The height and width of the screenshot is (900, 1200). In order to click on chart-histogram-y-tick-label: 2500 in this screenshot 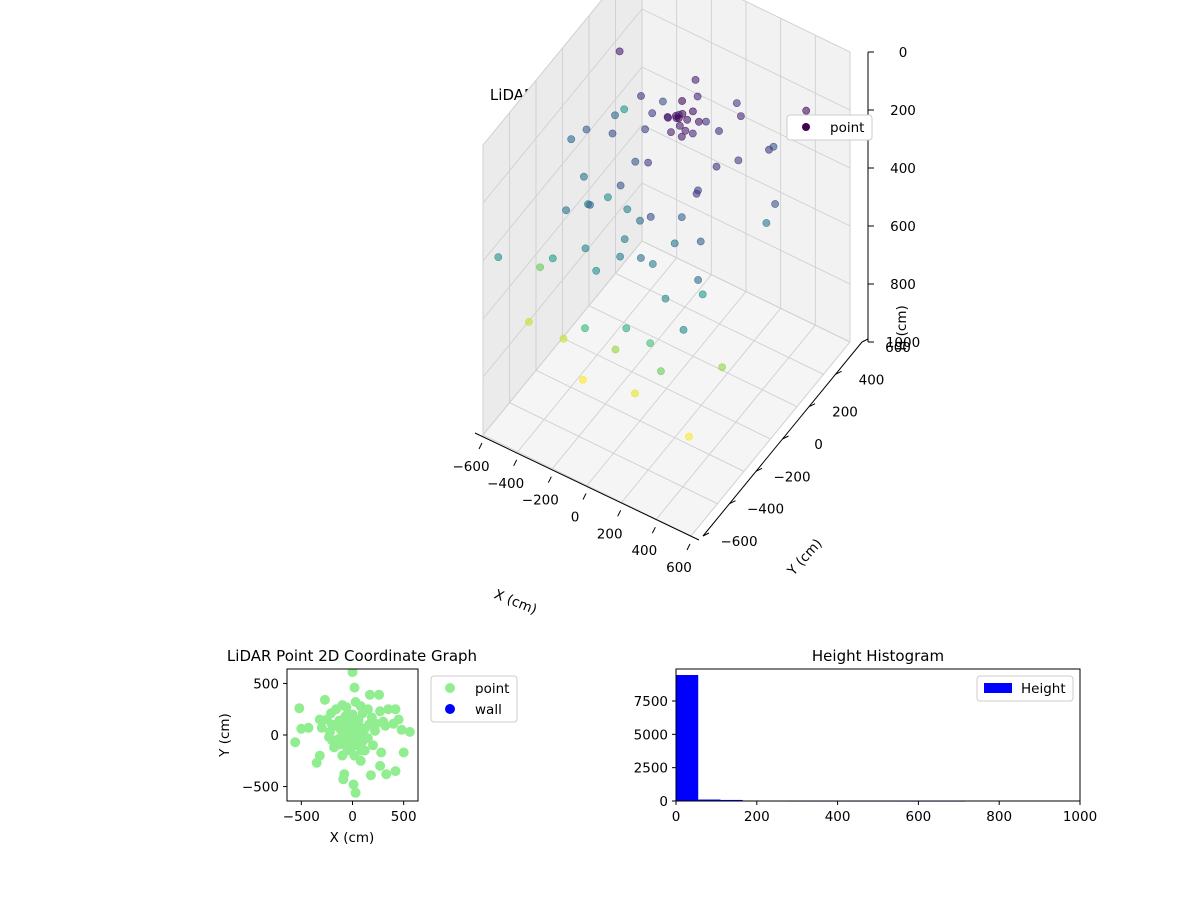, I will do `click(651, 769)`.